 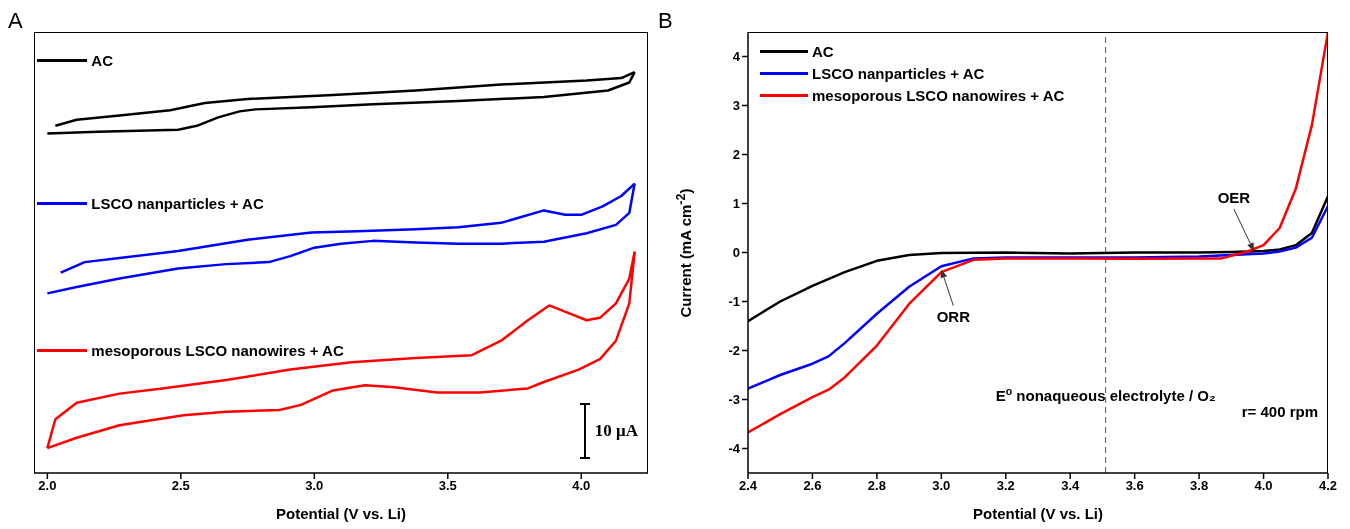 What do you see at coordinates (736, 57) in the screenshot?
I see `y-tick-label: 4` at bounding box center [736, 57].